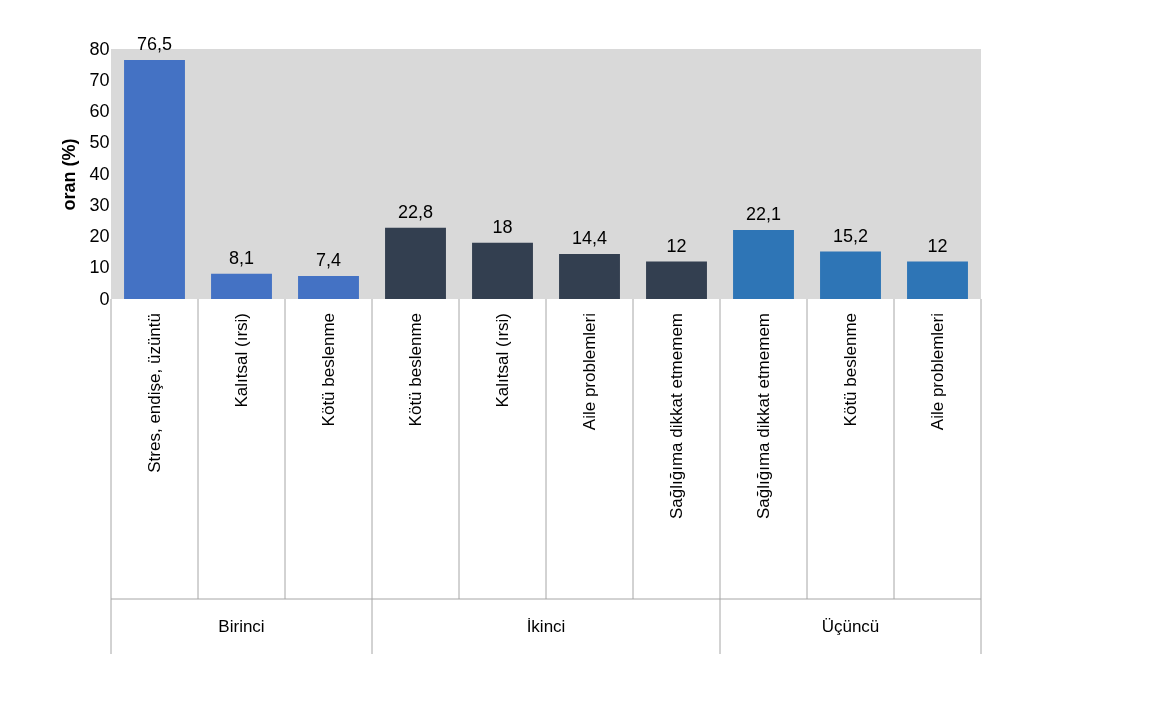 The image size is (1152, 715). What do you see at coordinates (241, 626) in the screenshot?
I see `text: Birinci` at bounding box center [241, 626].